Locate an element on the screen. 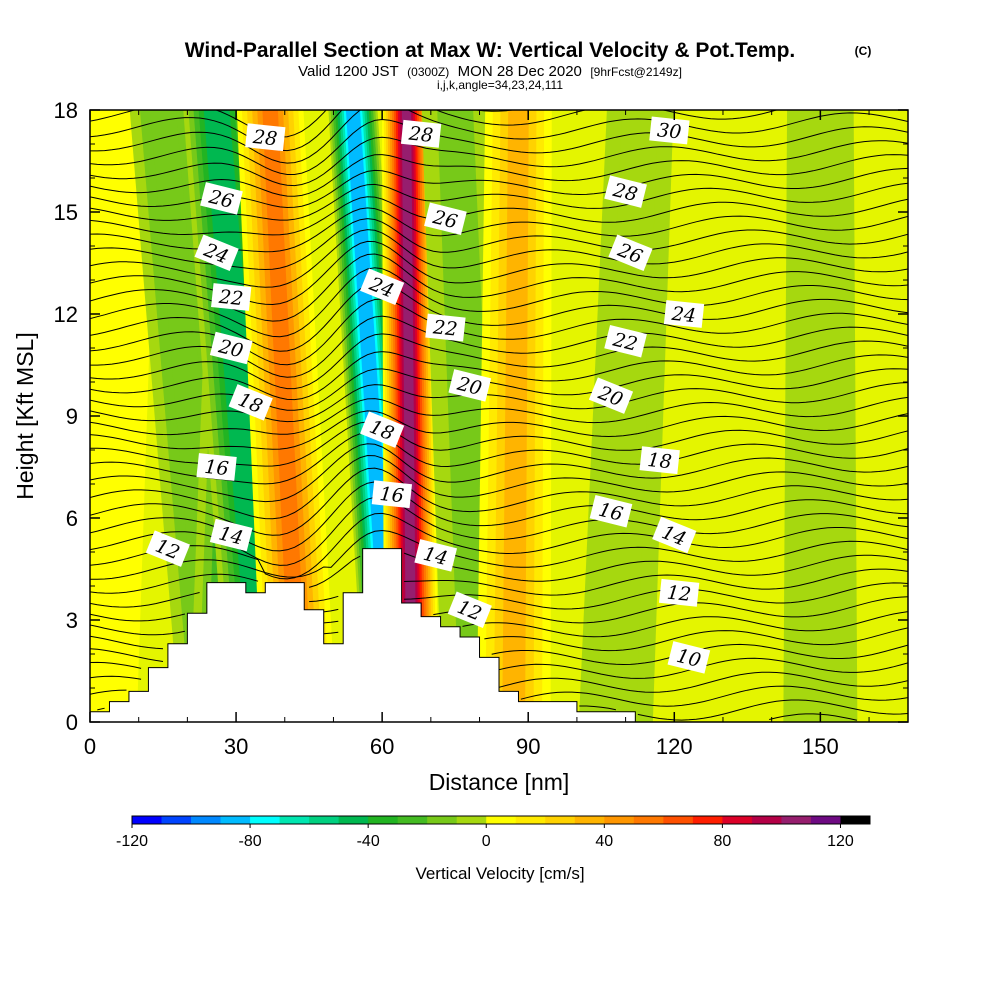 This screenshot has height=1000, width=1000. x-tick-label: 60 is located at coordinates (382, 746).